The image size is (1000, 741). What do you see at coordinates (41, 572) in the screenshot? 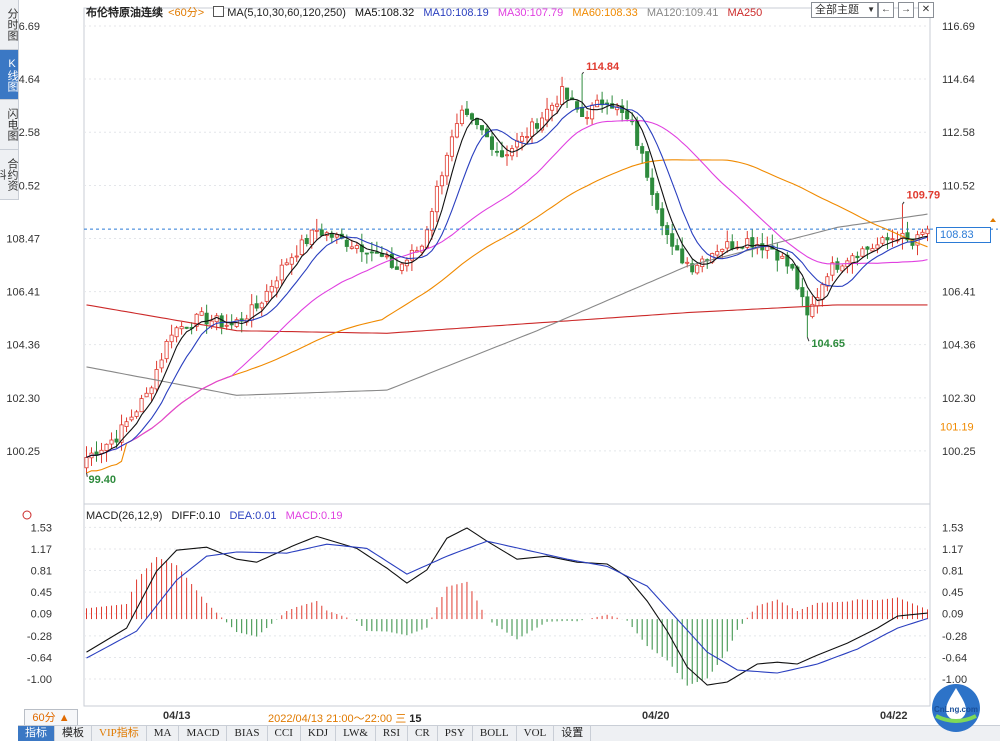
I see `macd-tick-left: 0.81` at bounding box center [41, 572].